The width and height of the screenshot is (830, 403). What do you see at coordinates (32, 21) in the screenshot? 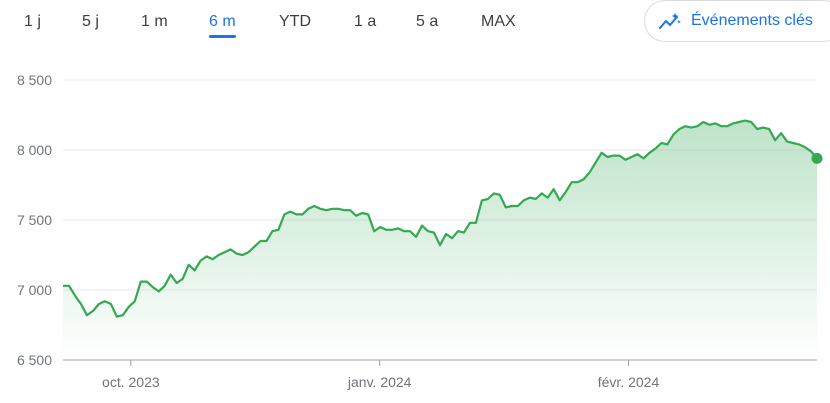
I see `tab-1-day: 1 j` at bounding box center [32, 21].